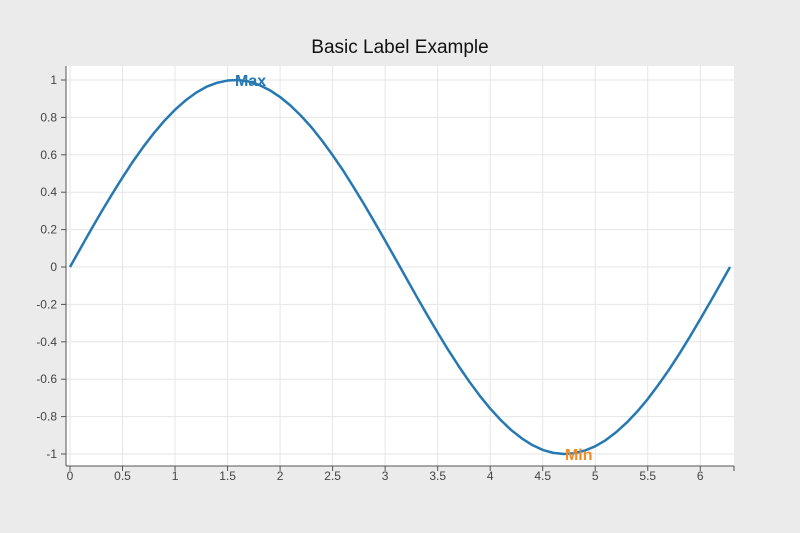  What do you see at coordinates (175, 476) in the screenshot?
I see `x-tick-label: 1` at bounding box center [175, 476].